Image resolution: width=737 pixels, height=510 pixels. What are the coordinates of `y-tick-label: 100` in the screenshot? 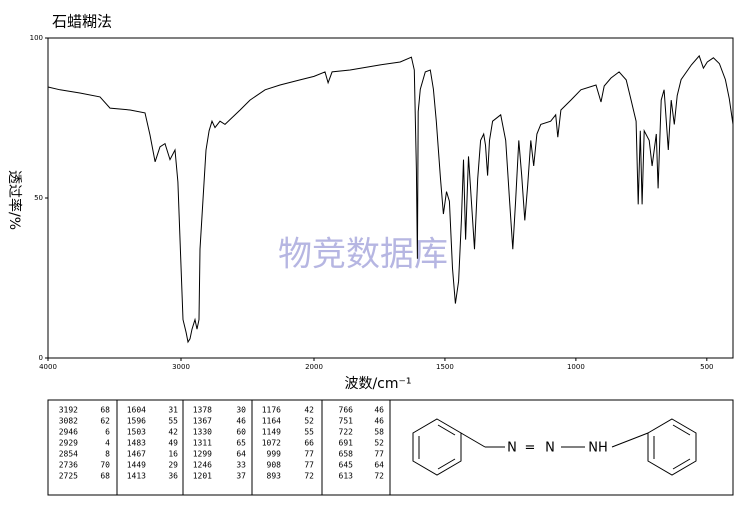 It's located at (36, 38).